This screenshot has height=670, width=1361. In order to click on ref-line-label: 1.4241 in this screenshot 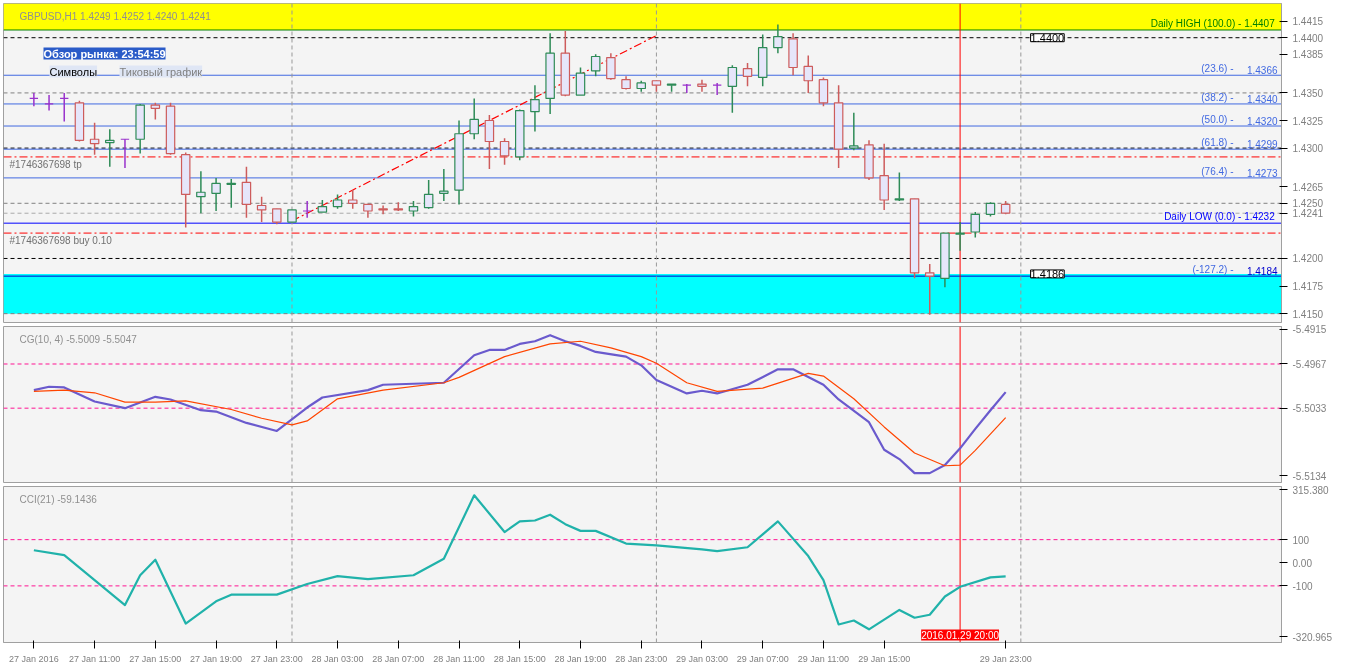, I will do `click(1308, 214)`.